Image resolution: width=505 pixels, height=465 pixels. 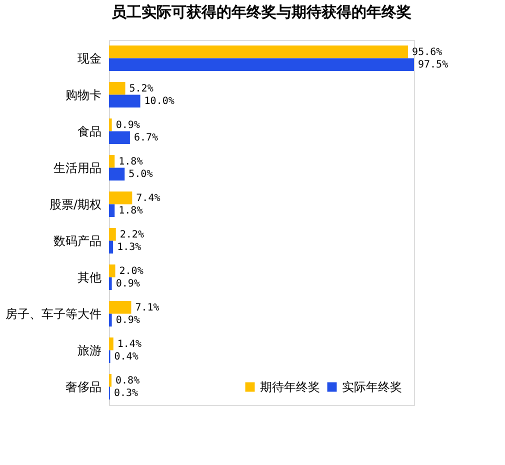 I want to click on data-label: 6.7%, so click(x=146, y=138).